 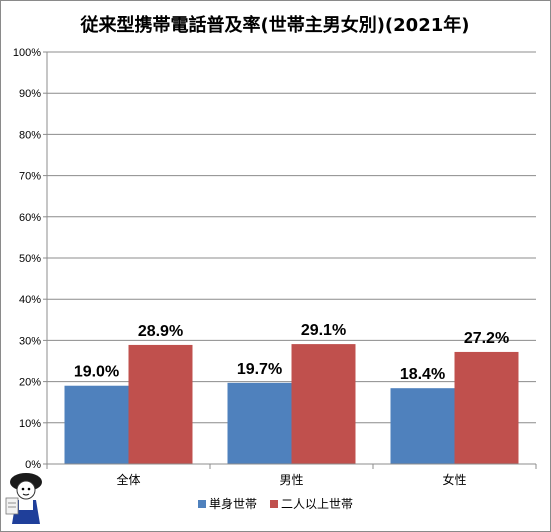 I want to click on y-tick-label: 0%, so click(x=33, y=465).